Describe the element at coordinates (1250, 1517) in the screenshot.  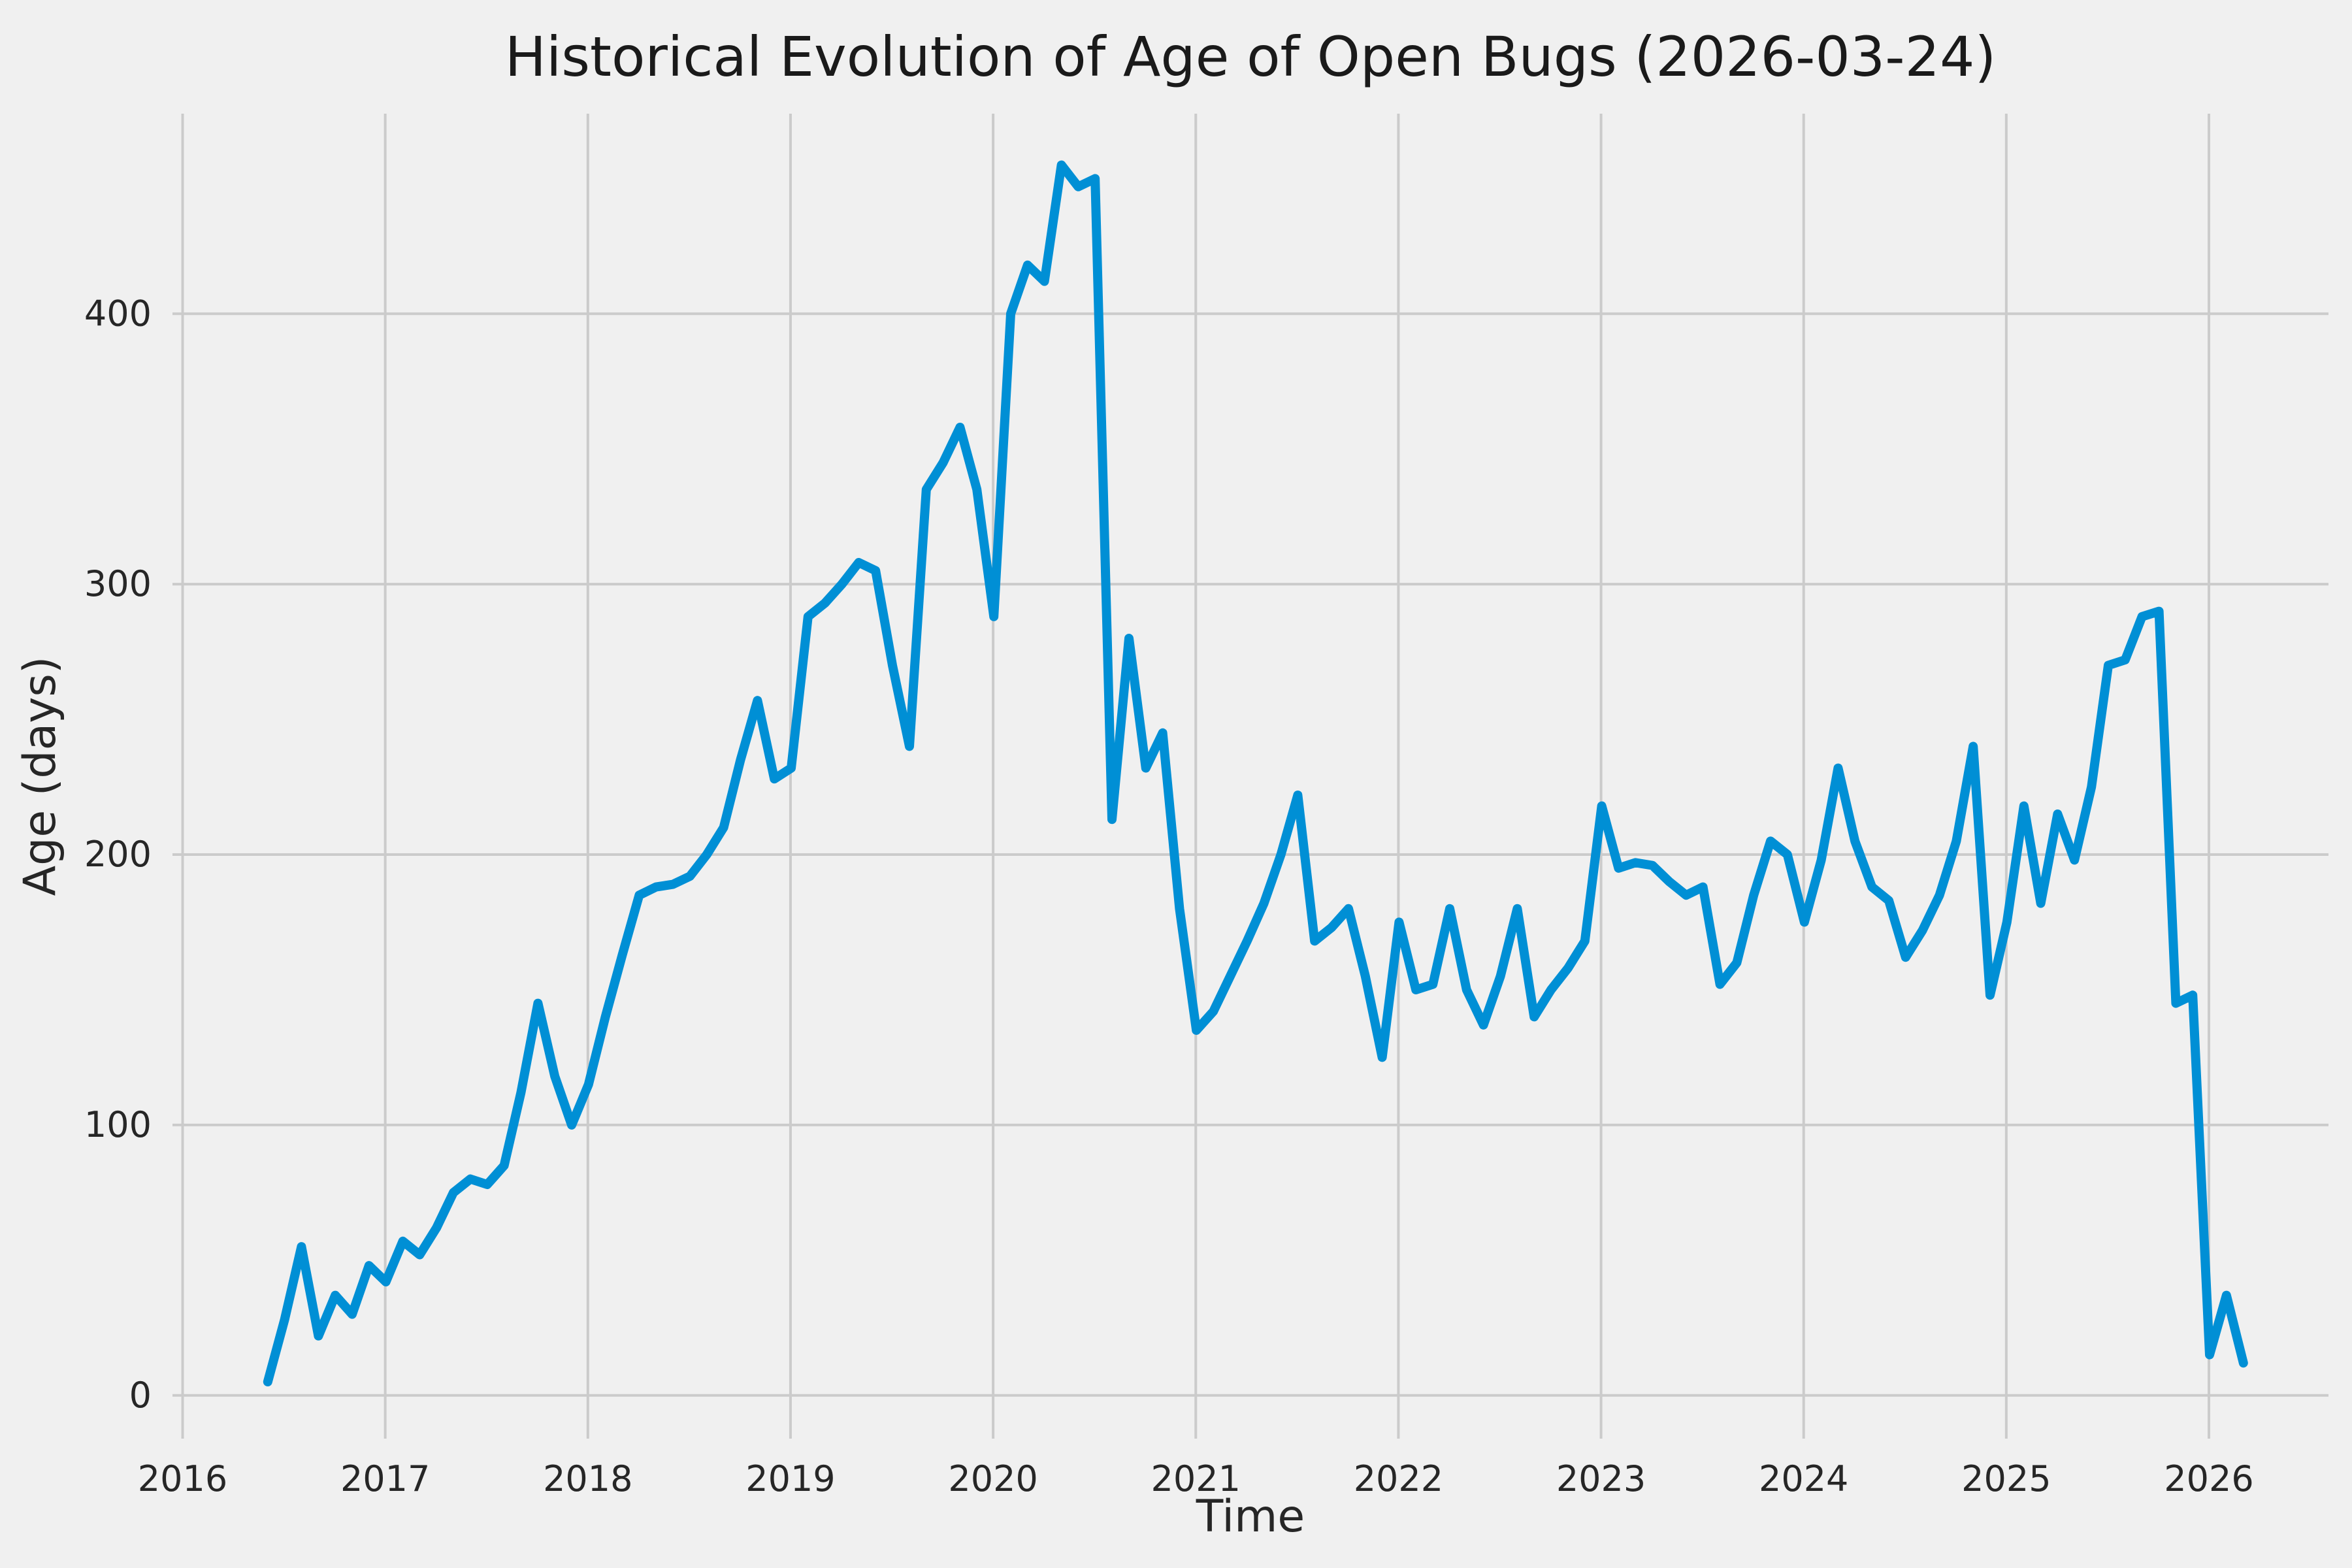
I see `x-axis-label: Time` at that location.